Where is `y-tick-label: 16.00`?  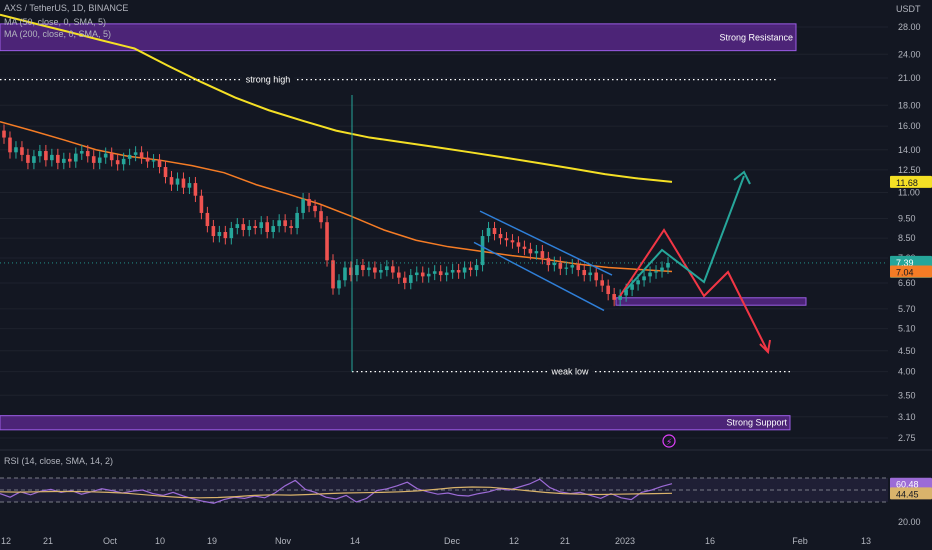 y-tick-label: 16.00 is located at coordinates (909, 126).